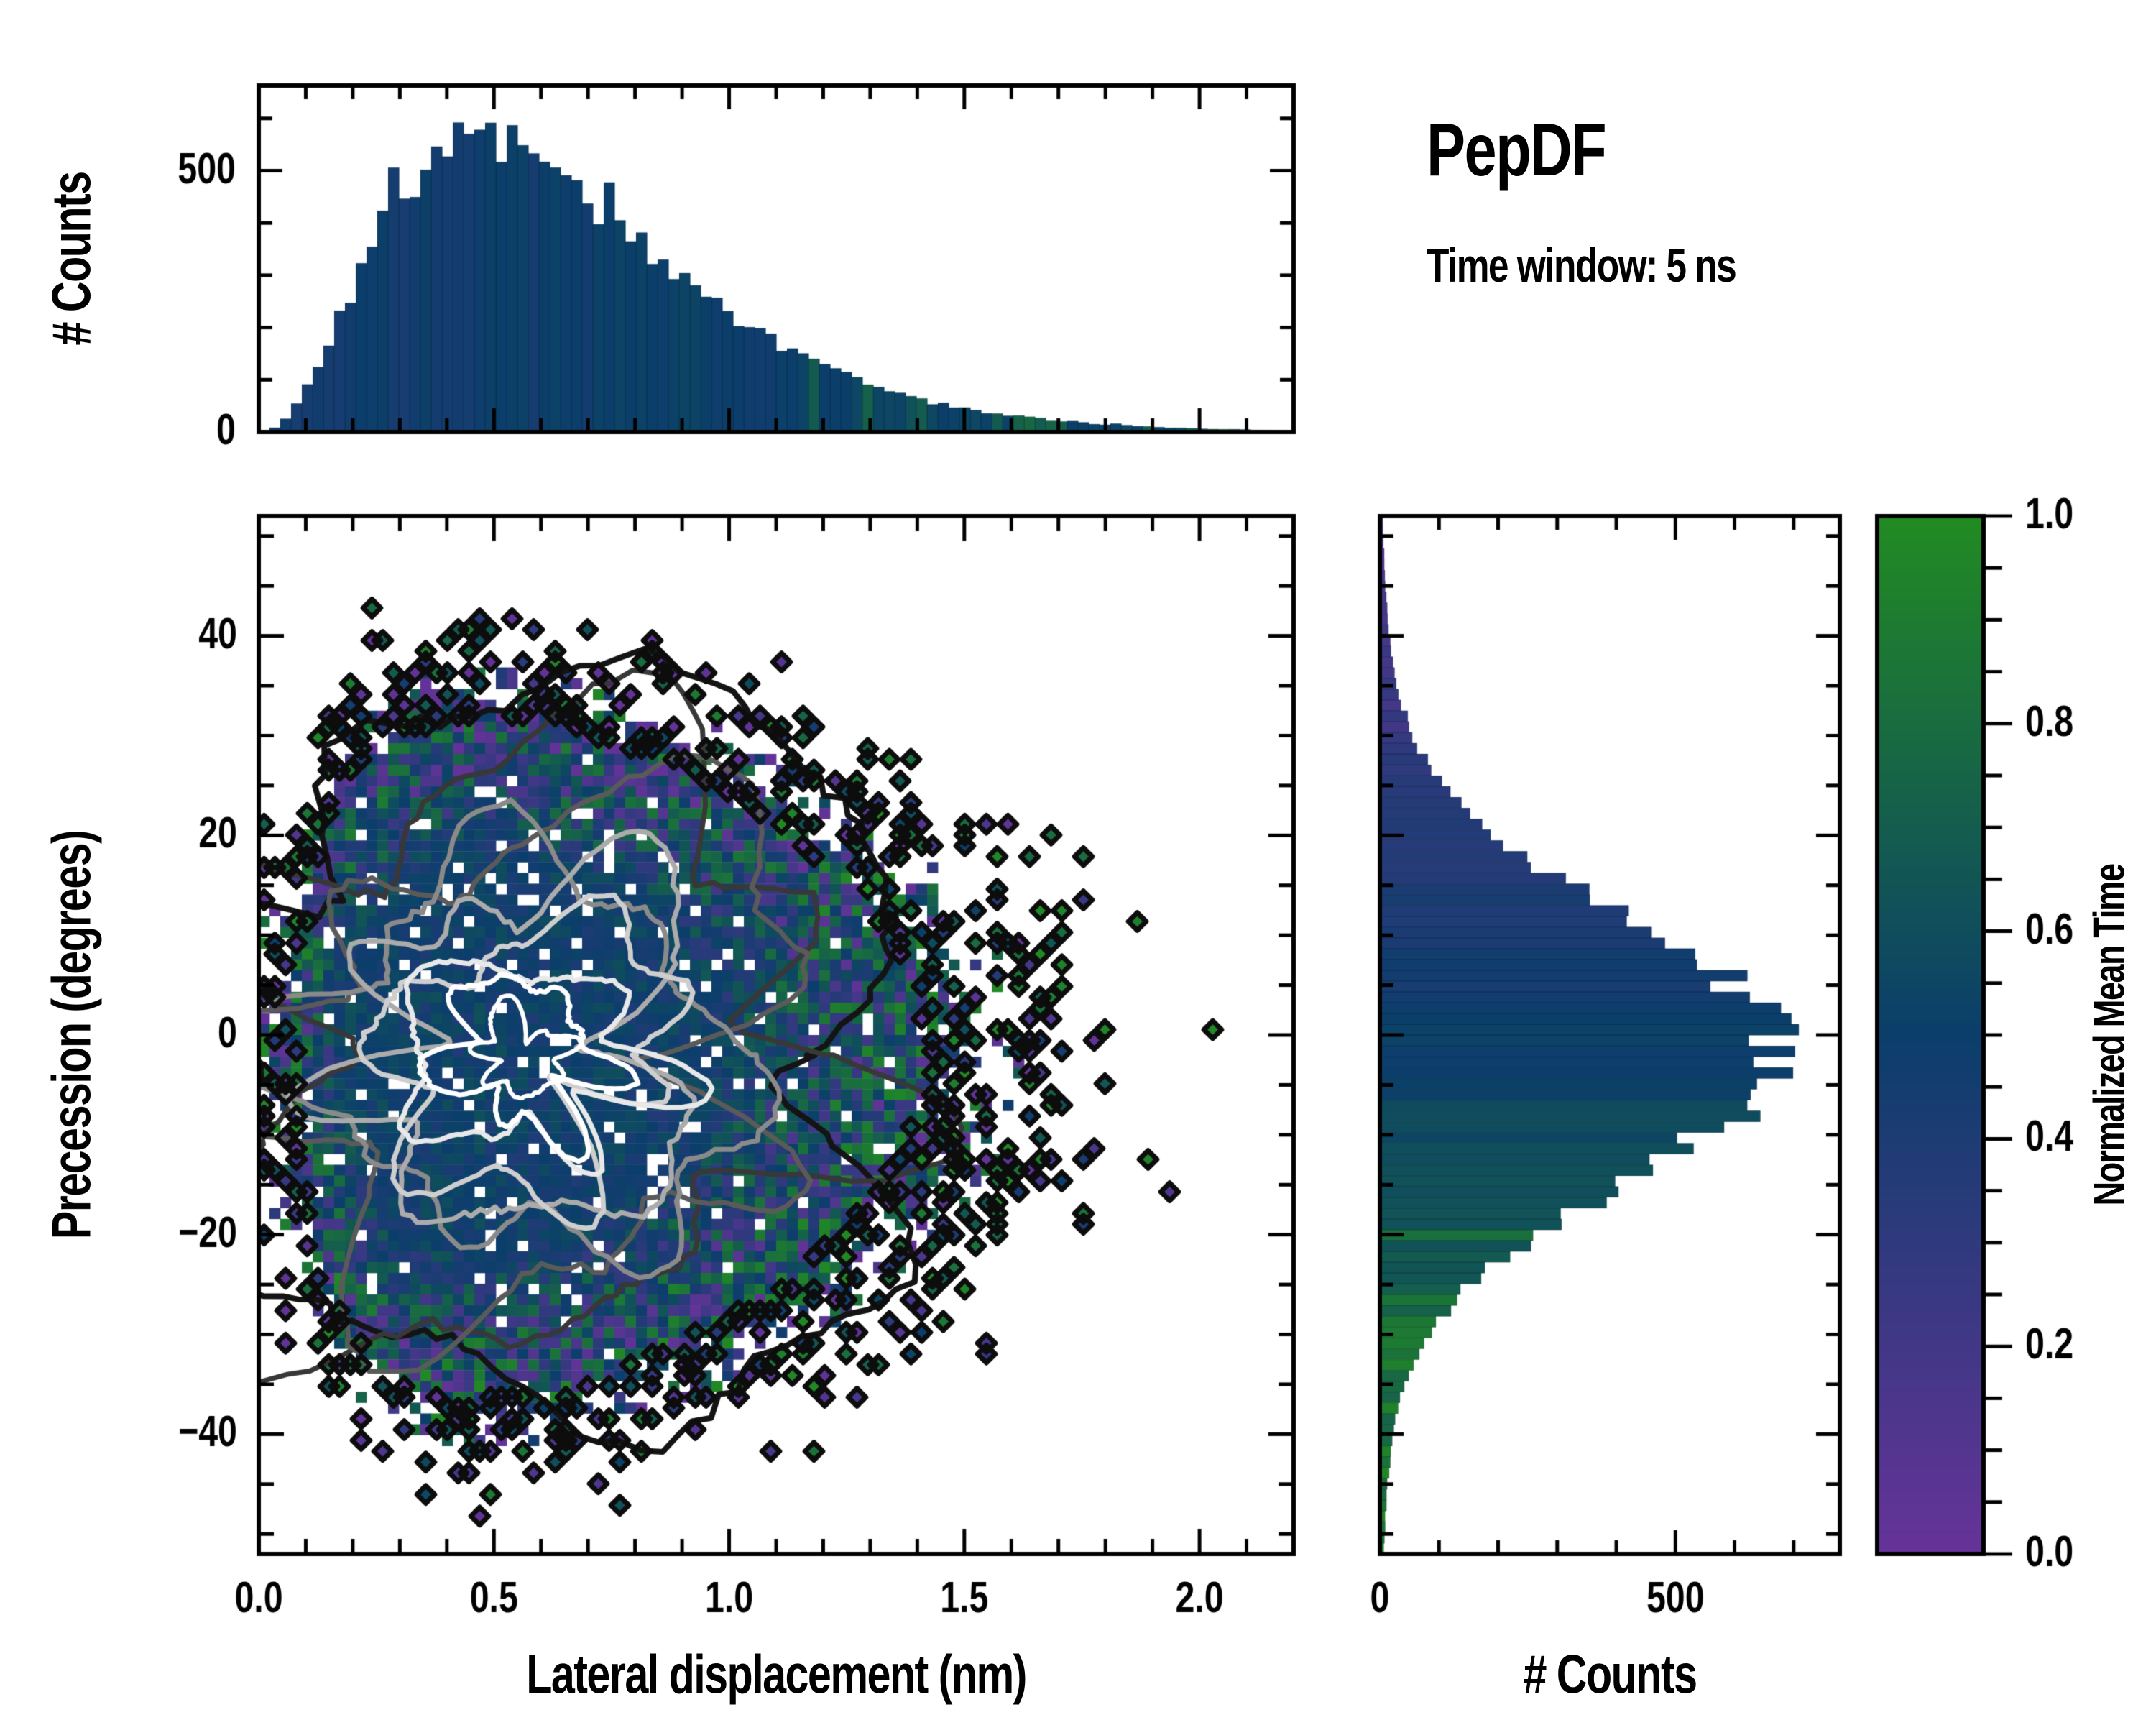 The image size is (2156, 1725). Describe the element at coordinates (2109, 1035) in the screenshot. I see `colorbar-label: Normalized Mean Time` at that location.